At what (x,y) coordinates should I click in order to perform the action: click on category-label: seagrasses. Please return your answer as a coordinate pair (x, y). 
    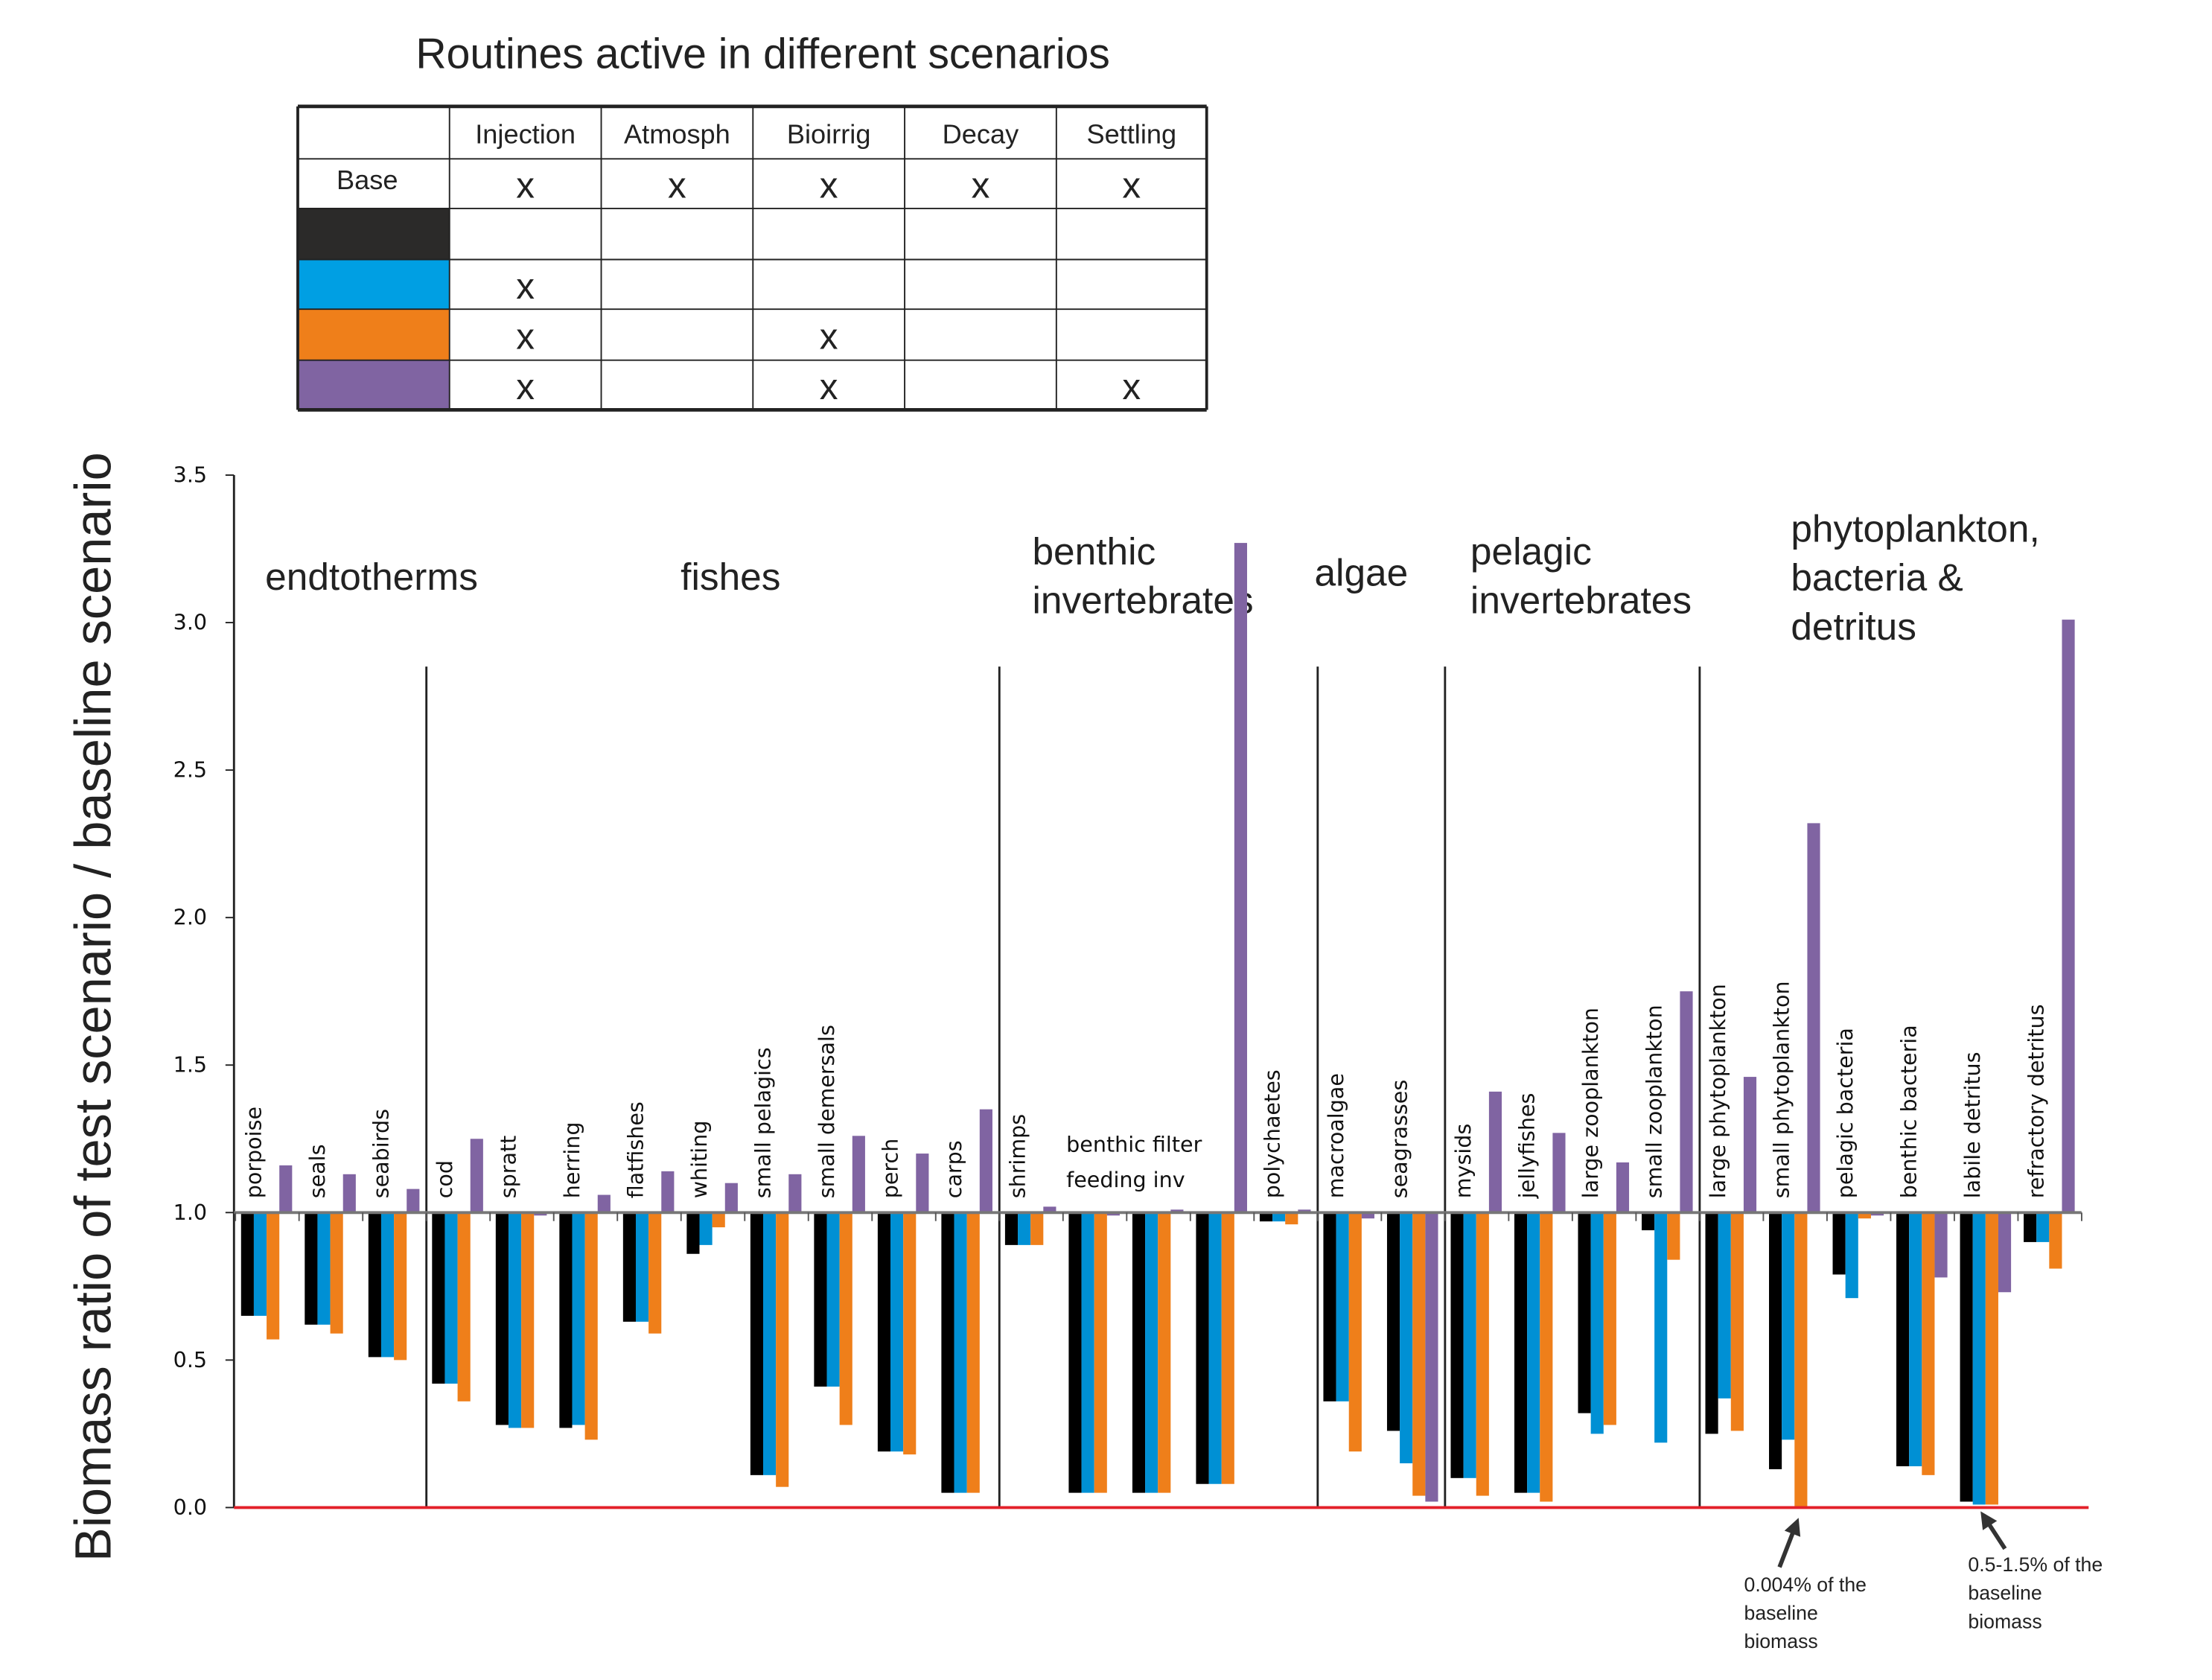
    Looking at the image, I should click on (1399, 1139).